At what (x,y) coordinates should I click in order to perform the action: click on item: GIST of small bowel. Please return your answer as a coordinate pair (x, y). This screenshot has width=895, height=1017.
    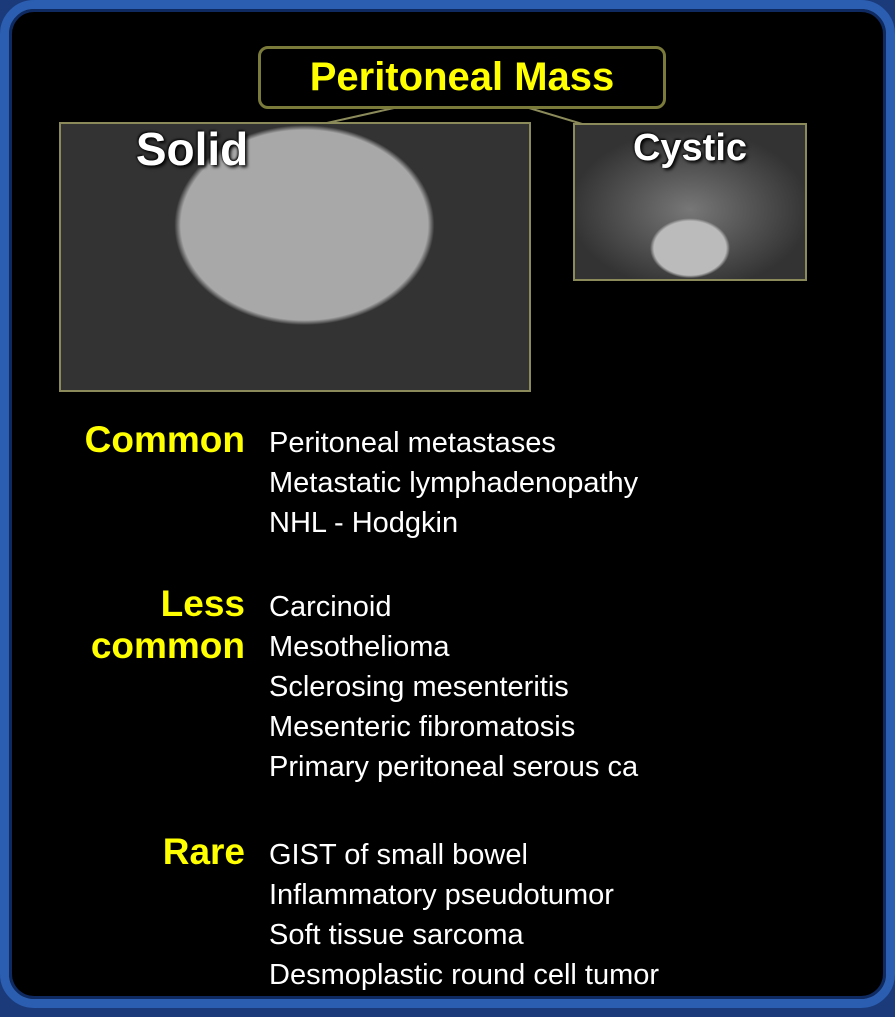
    Looking at the image, I should click on (398, 855).